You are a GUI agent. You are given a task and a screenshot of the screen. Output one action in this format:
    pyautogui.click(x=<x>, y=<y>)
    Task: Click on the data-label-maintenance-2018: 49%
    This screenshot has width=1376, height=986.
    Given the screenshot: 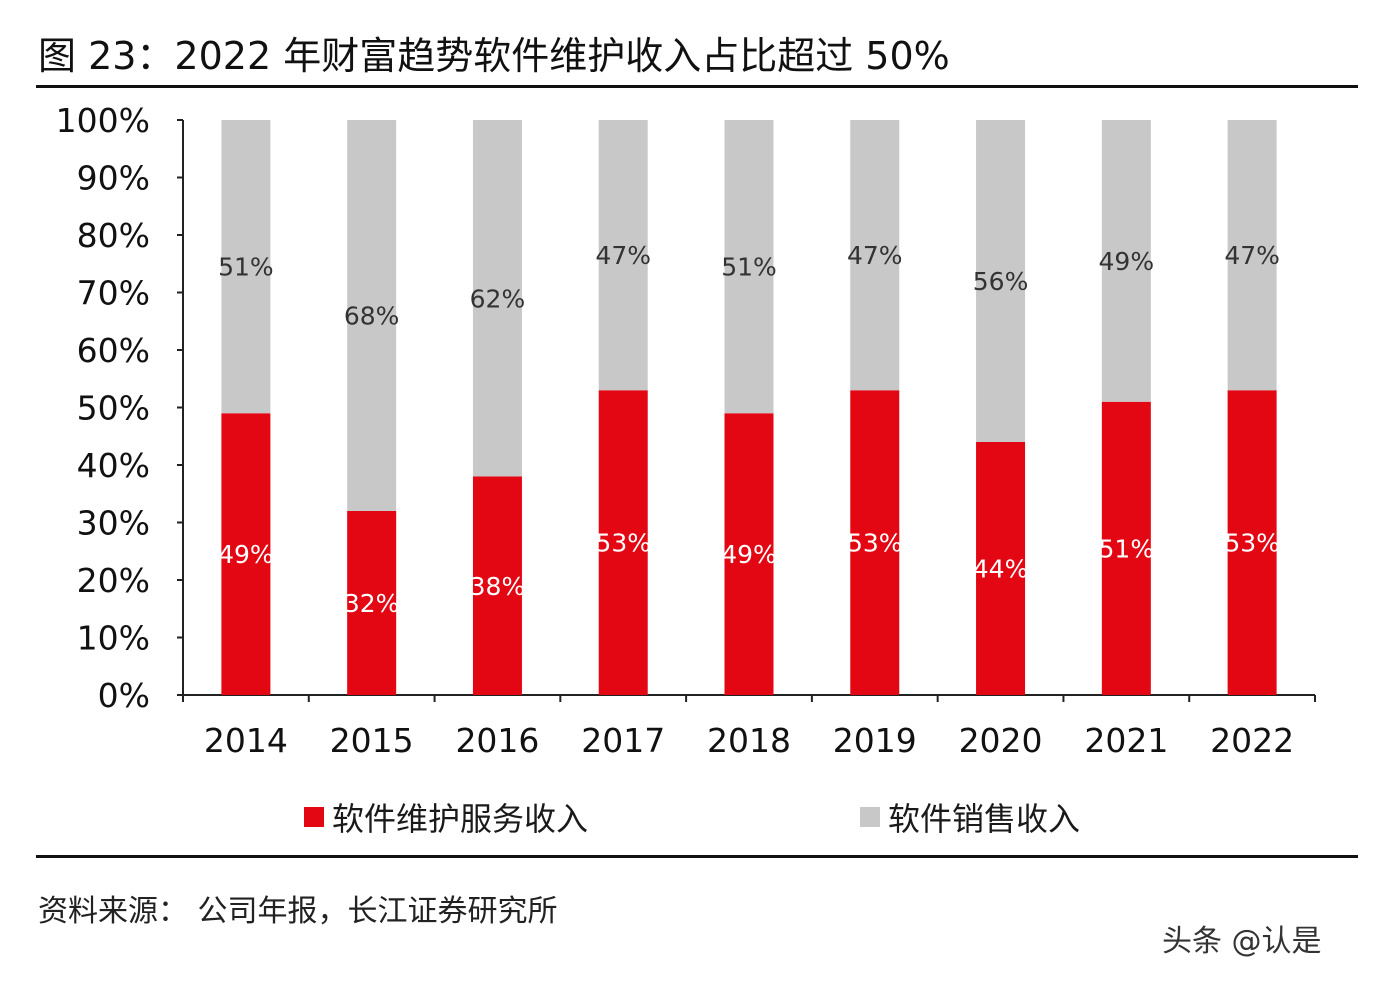 What is the action you would take?
    pyautogui.click(x=749, y=554)
    